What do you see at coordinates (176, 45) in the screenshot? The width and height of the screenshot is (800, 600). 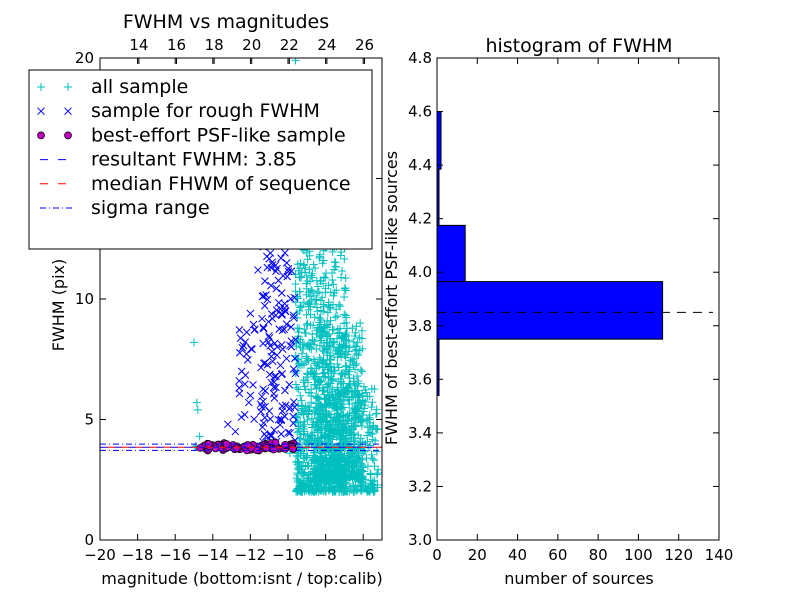 I see `top-tick-label: 16` at bounding box center [176, 45].